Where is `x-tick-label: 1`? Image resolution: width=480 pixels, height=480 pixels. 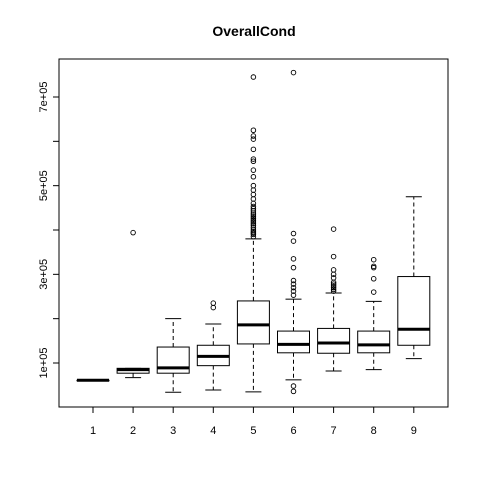
x-tick-label: 1 is located at coordinates (93, 431).